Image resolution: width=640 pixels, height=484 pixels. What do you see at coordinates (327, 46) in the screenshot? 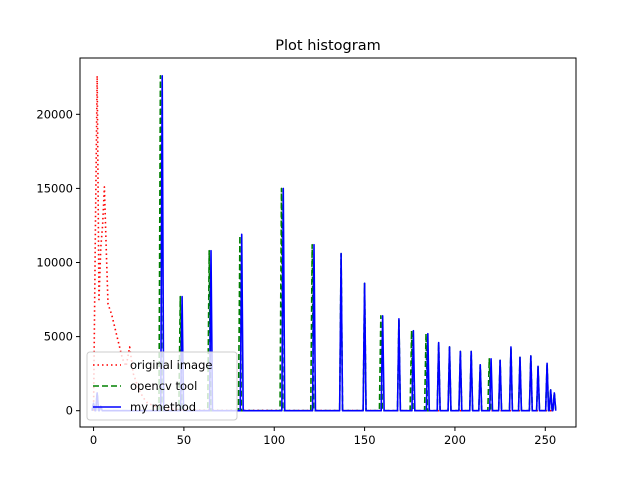
I see `chart-title: Plot histogram` at bounding box center [327, 46].